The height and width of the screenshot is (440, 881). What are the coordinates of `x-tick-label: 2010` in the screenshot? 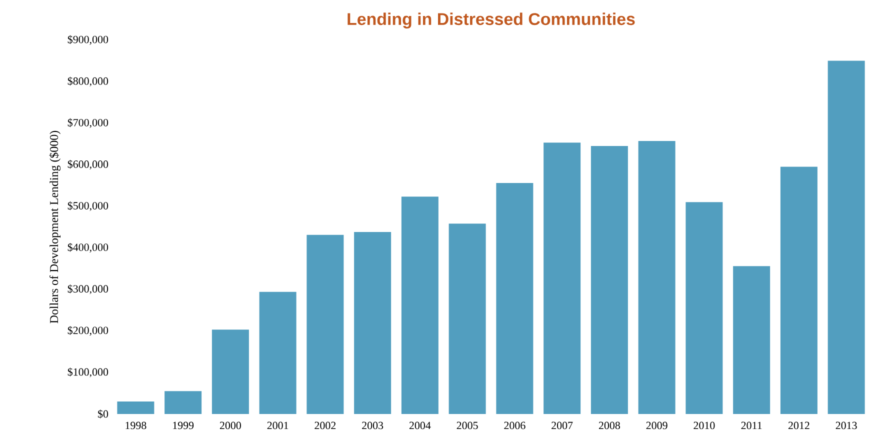 It's located at (704, 426).